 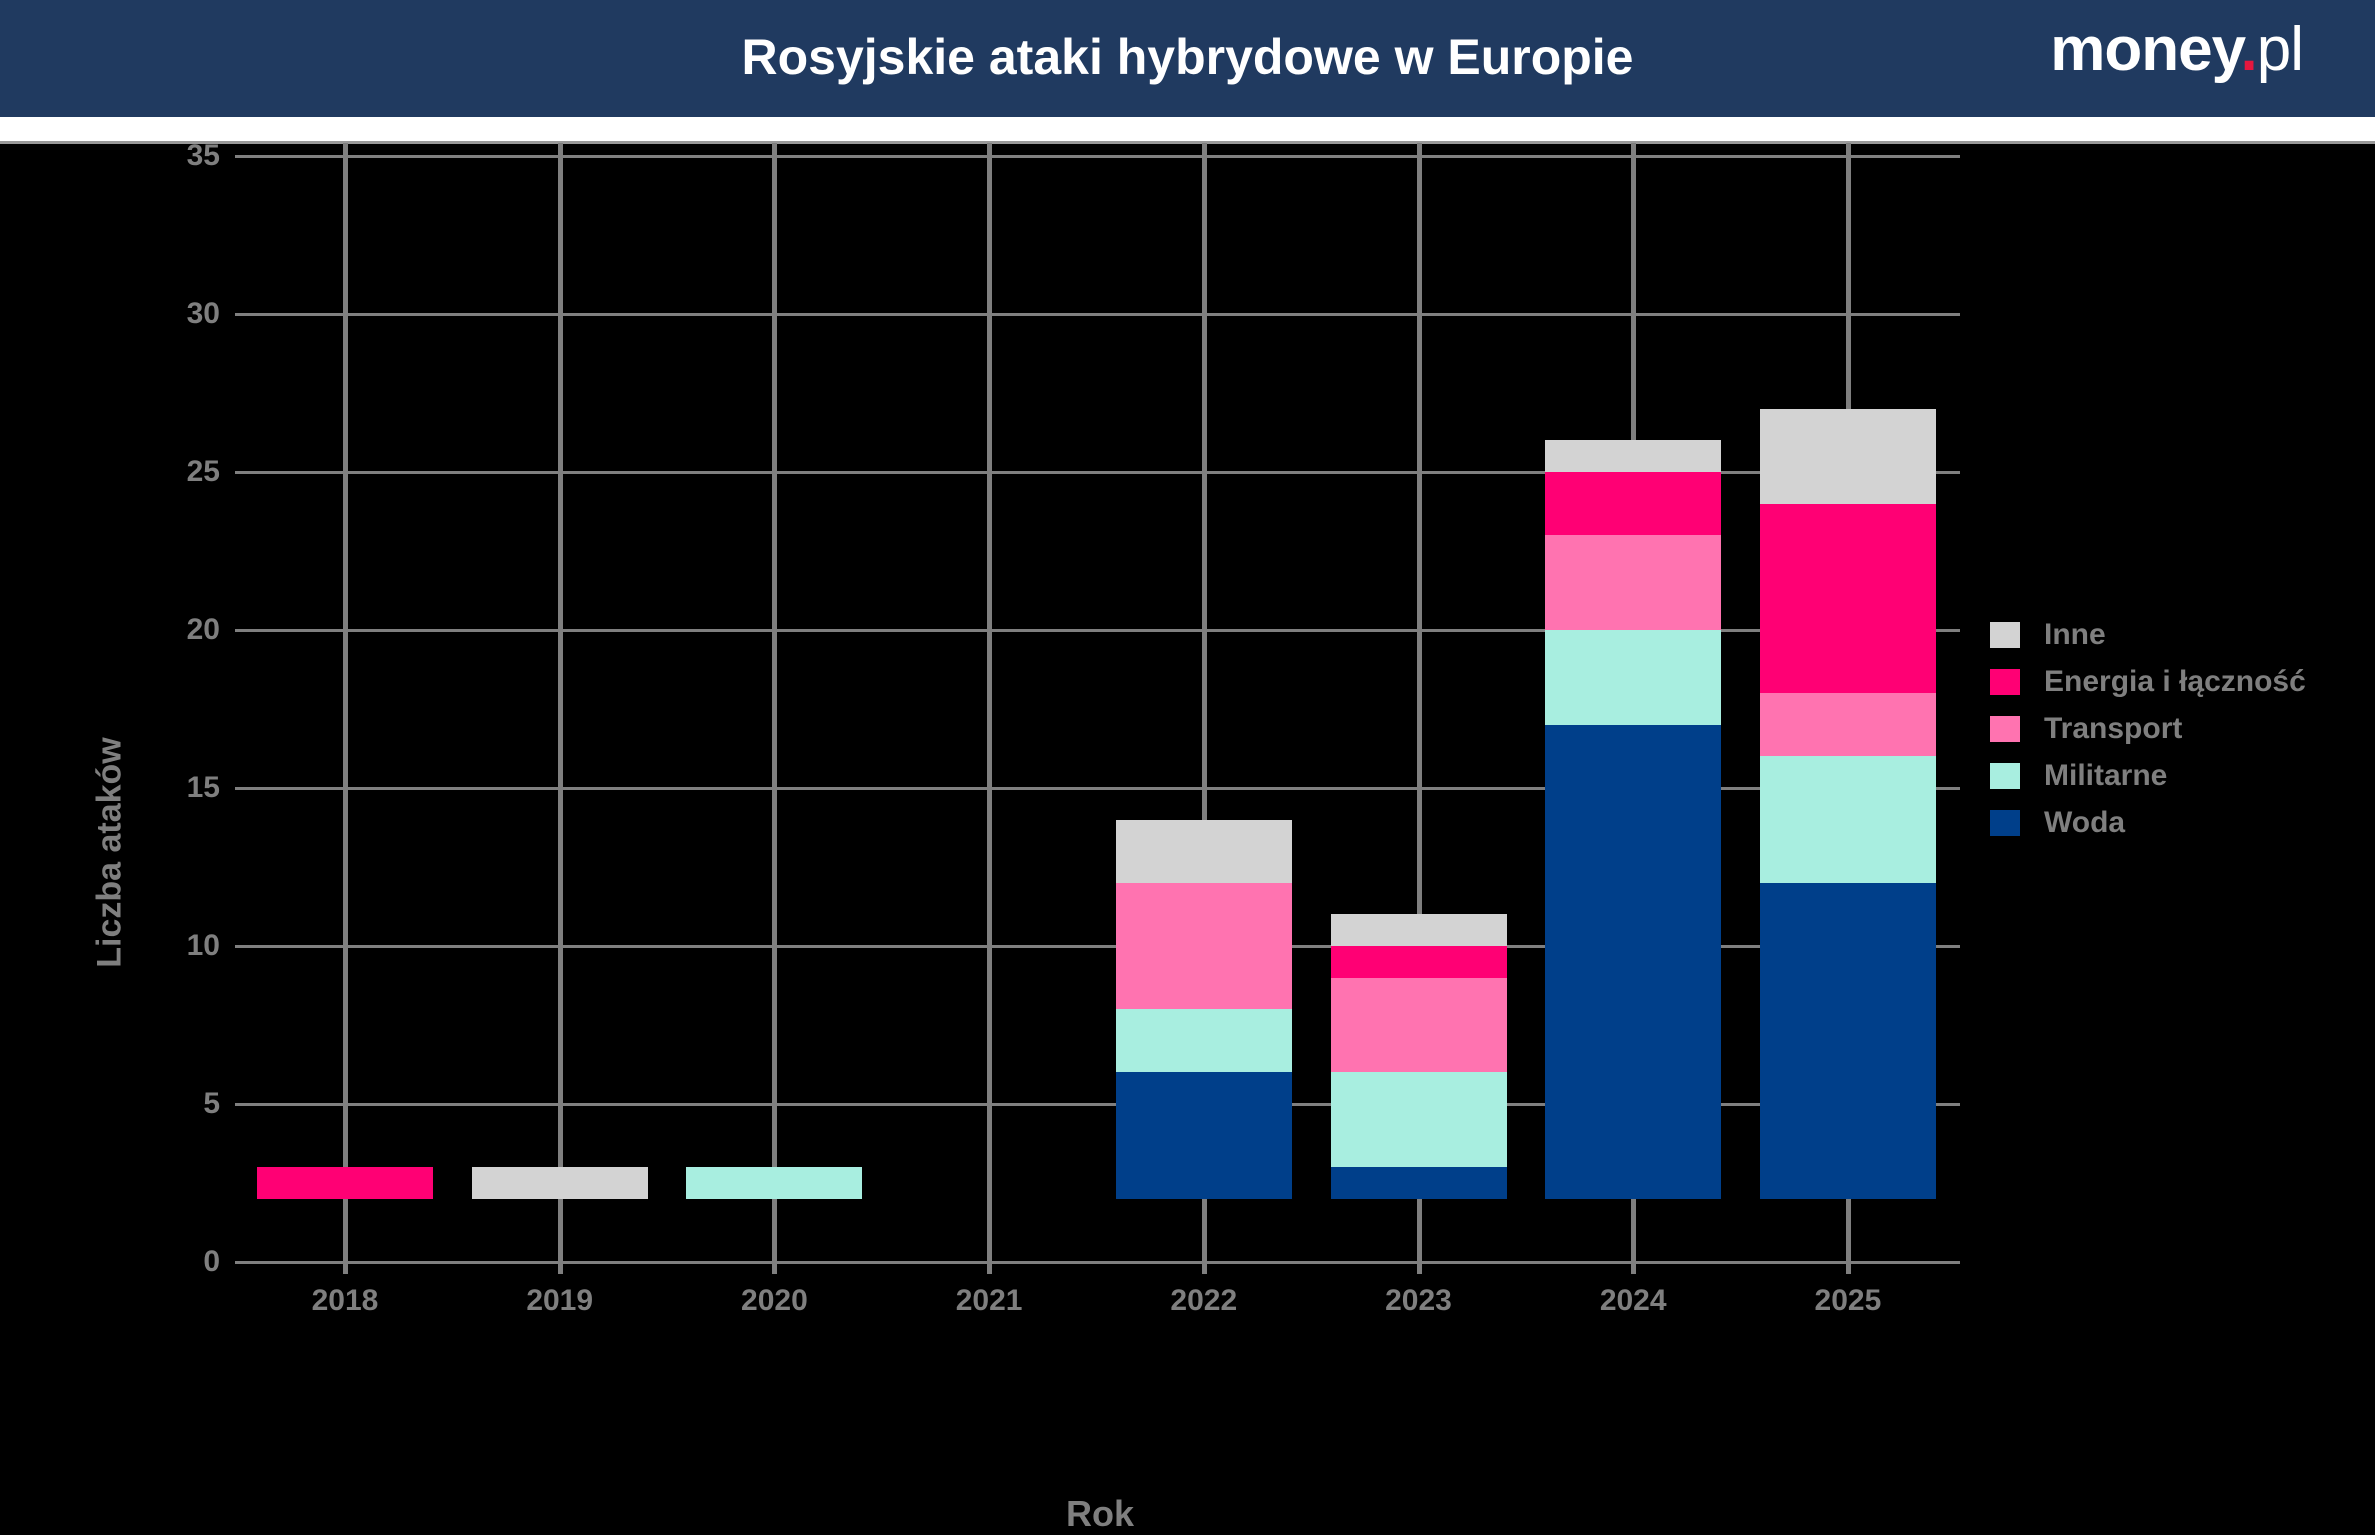 I want to click on x-tick-label: 2024, so click(x=1633, y=1300).